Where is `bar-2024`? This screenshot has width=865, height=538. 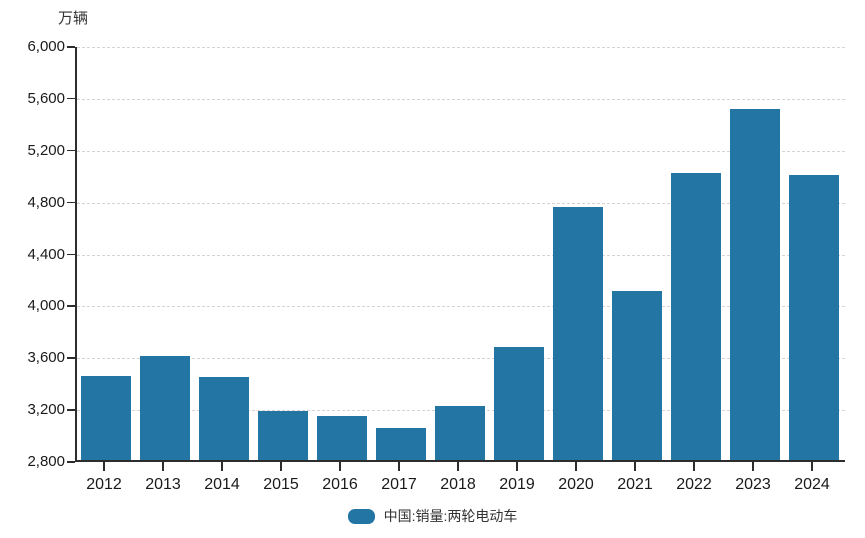 bar-2024 is located at coordinates (814, 317).